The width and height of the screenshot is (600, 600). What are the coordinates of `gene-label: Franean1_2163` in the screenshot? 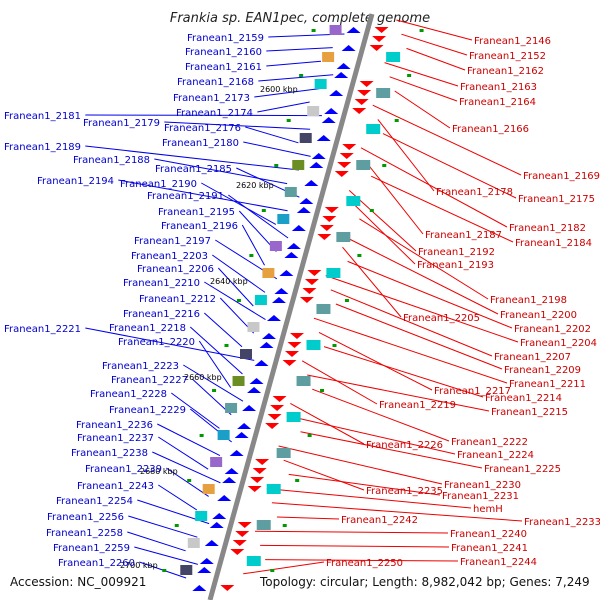 It's located at (498, 87).